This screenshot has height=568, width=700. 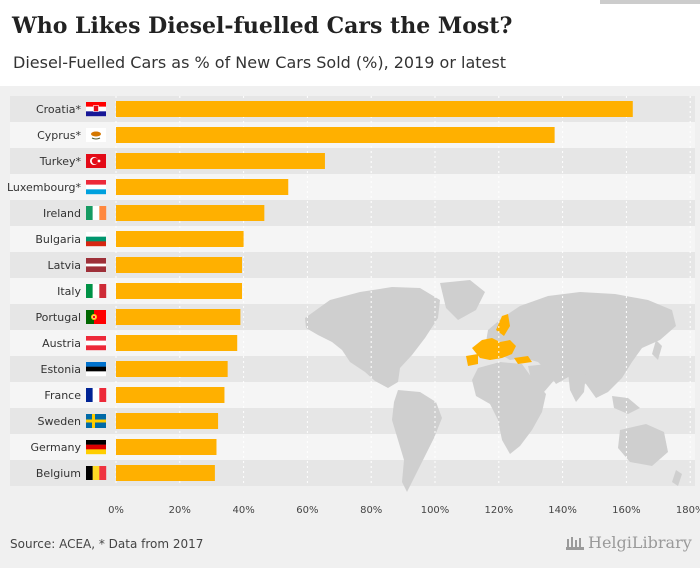 What do you see at coordinates (96, 447) in the screenshot?
I see `germany-flag` at bounding box center [96, 447].